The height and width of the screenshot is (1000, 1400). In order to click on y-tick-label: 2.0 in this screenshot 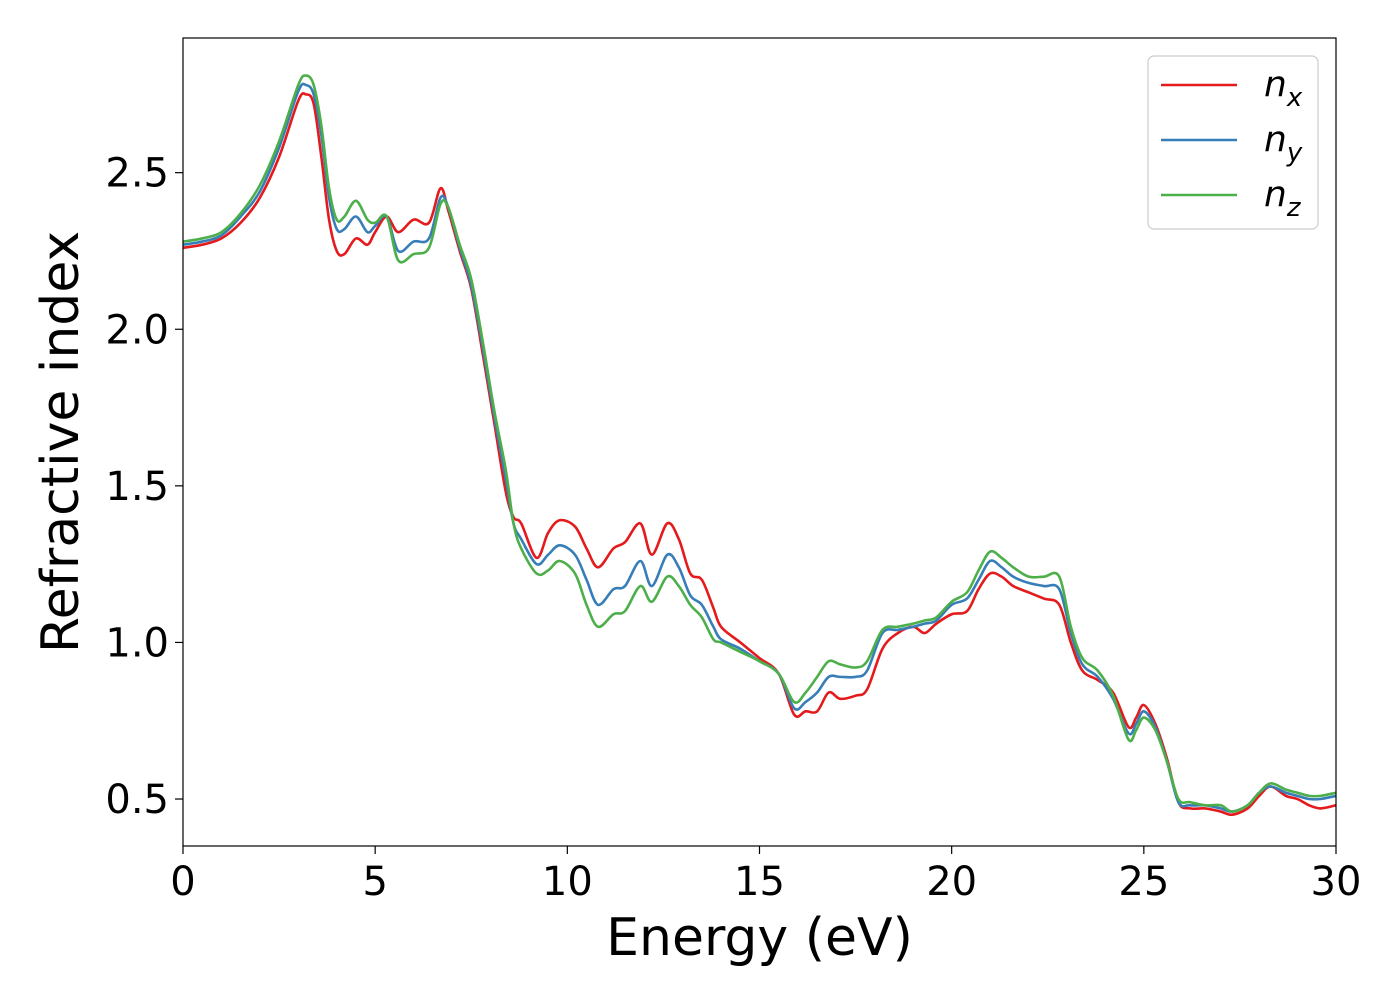, I will do `click(137, 330)`.